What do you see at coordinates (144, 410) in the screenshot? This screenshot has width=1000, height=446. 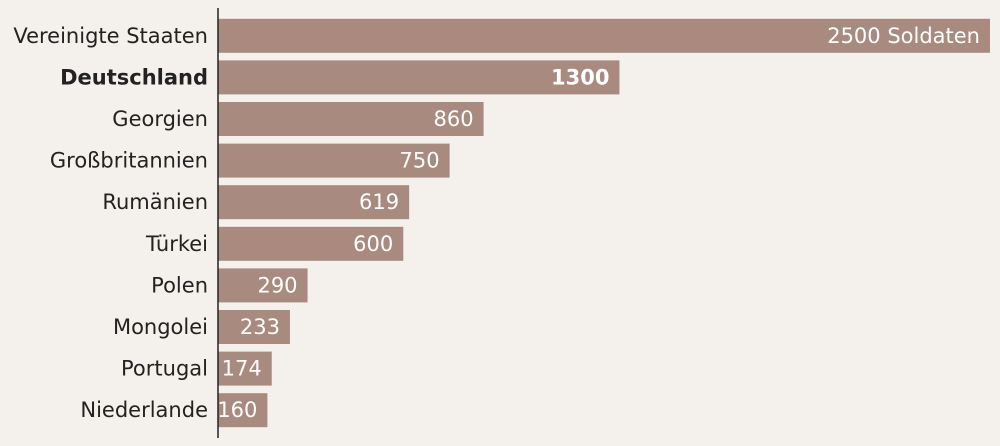 I see `category-label: Niederlande` at bounding box center [144, 410].